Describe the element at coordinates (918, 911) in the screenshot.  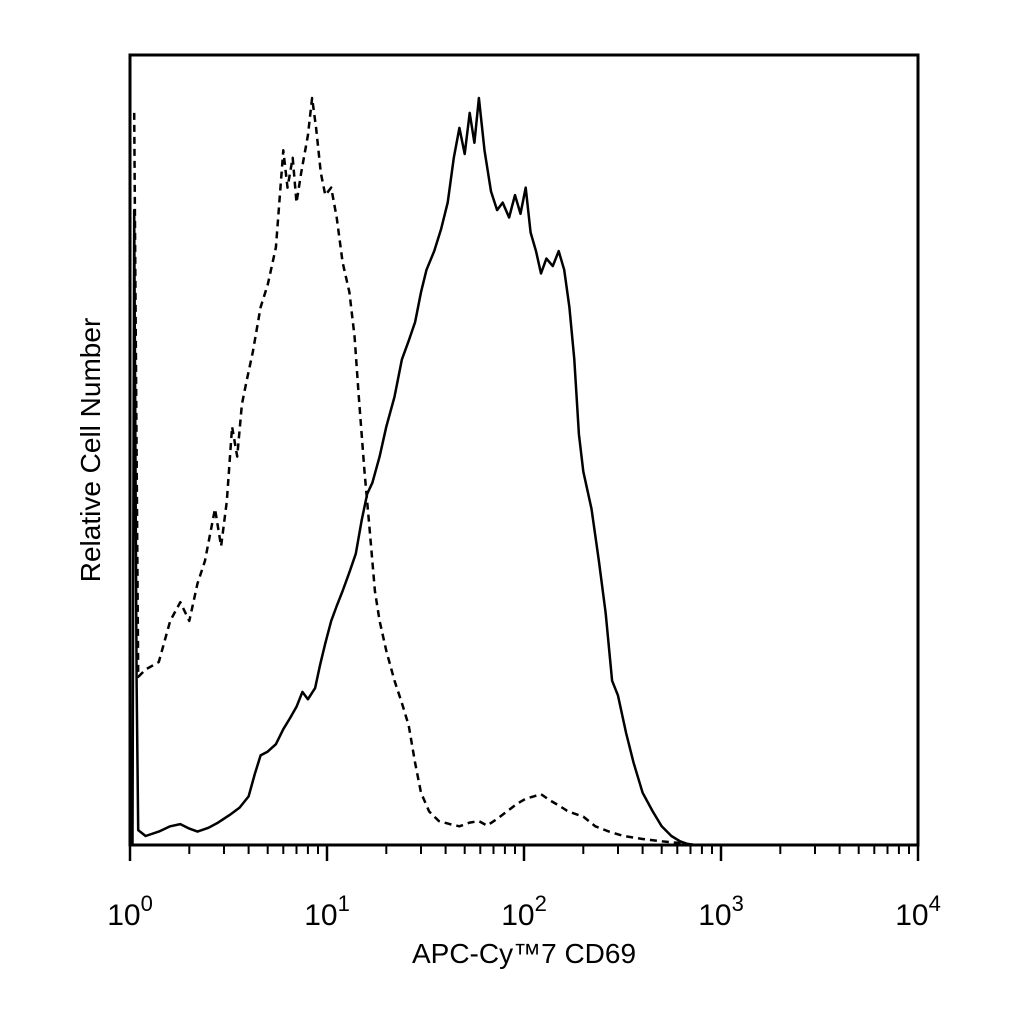
I see `x-tick-label: 10⁴` at that location.